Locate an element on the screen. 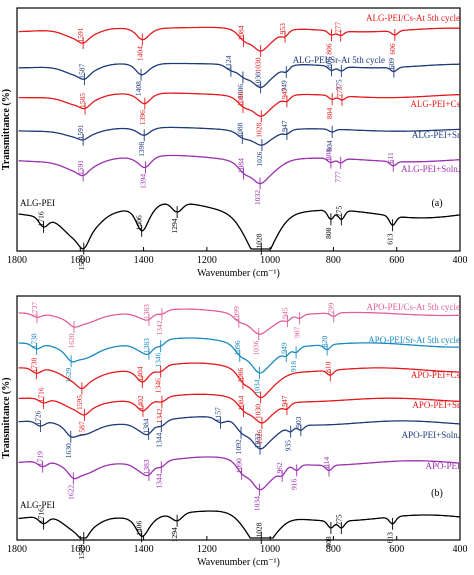 The width and height of the screenshot is (474, 575). series-label: APO-PEI+Soln. is located at coordinates (431, 435).